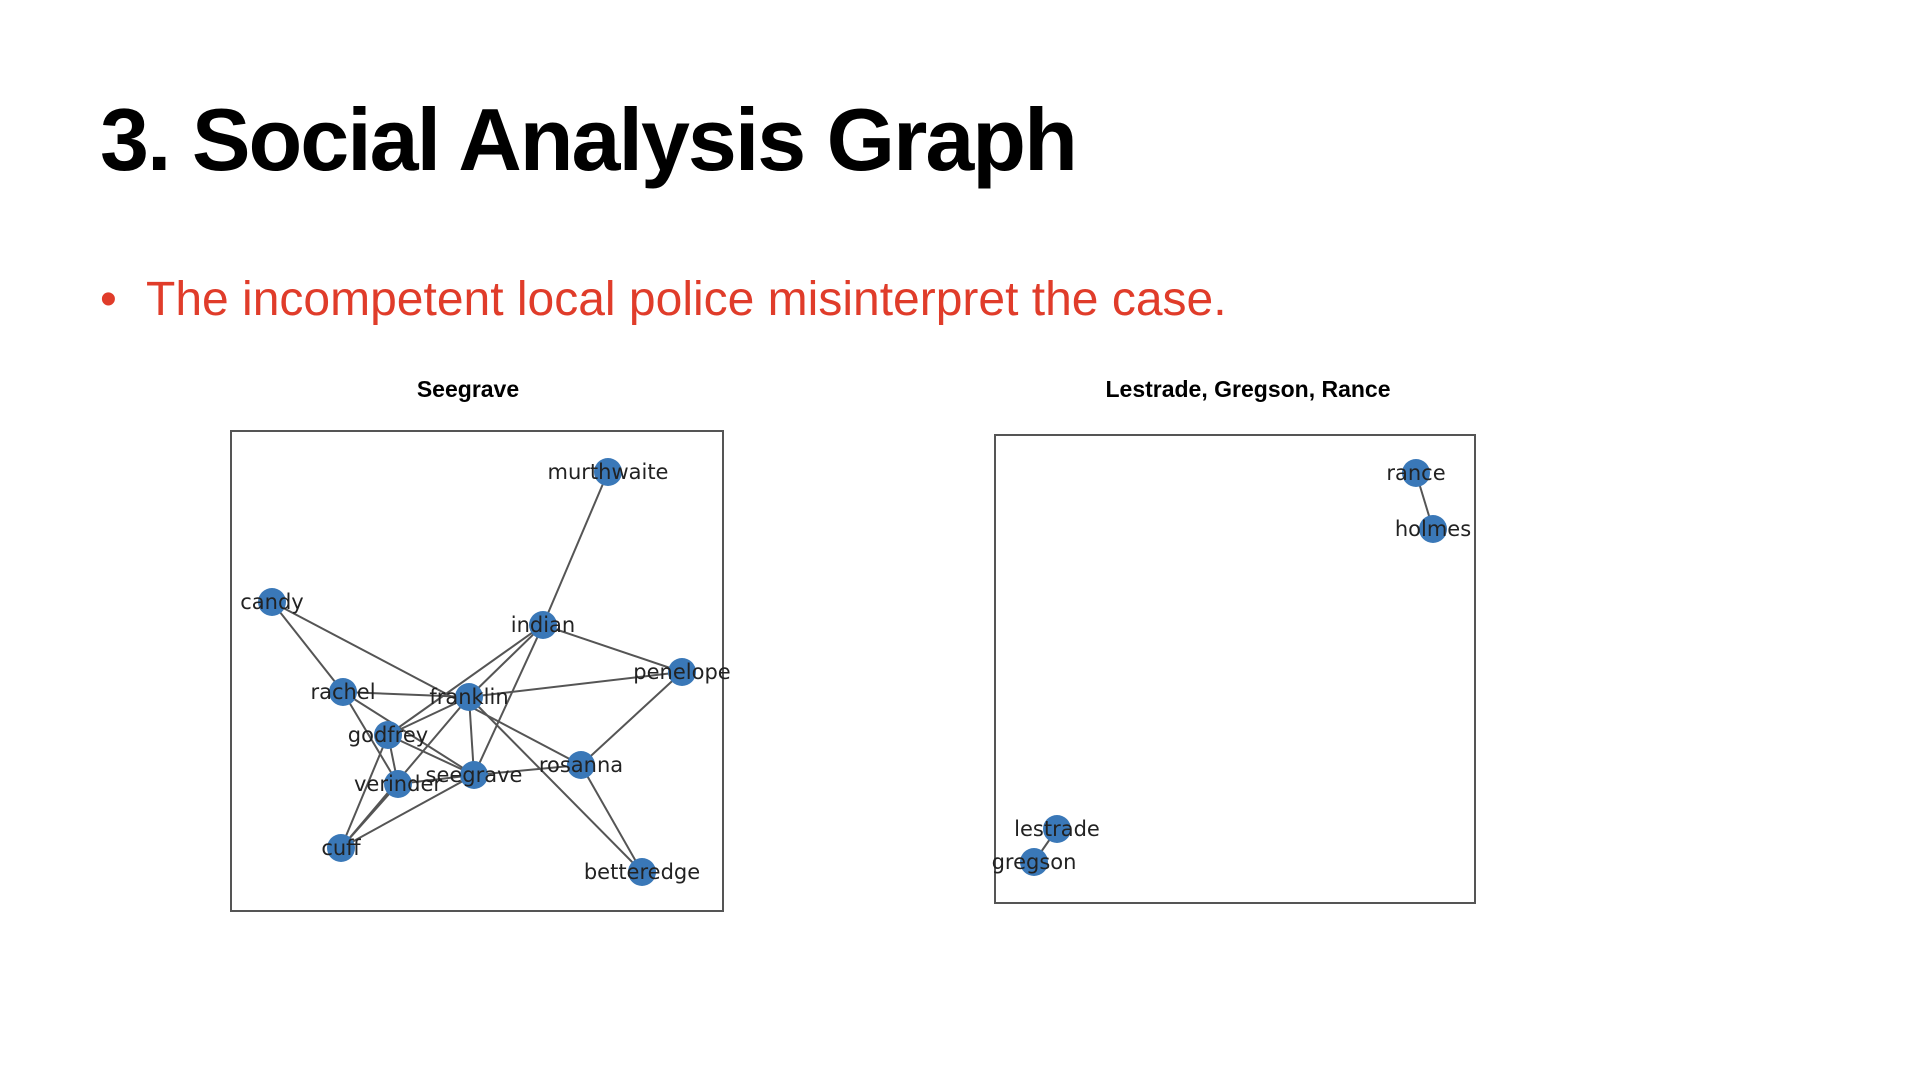 This screenshot has width=1920, height=1080. I want to click on slide-title: 3. Social Analysis Graph, so click(589, 139).